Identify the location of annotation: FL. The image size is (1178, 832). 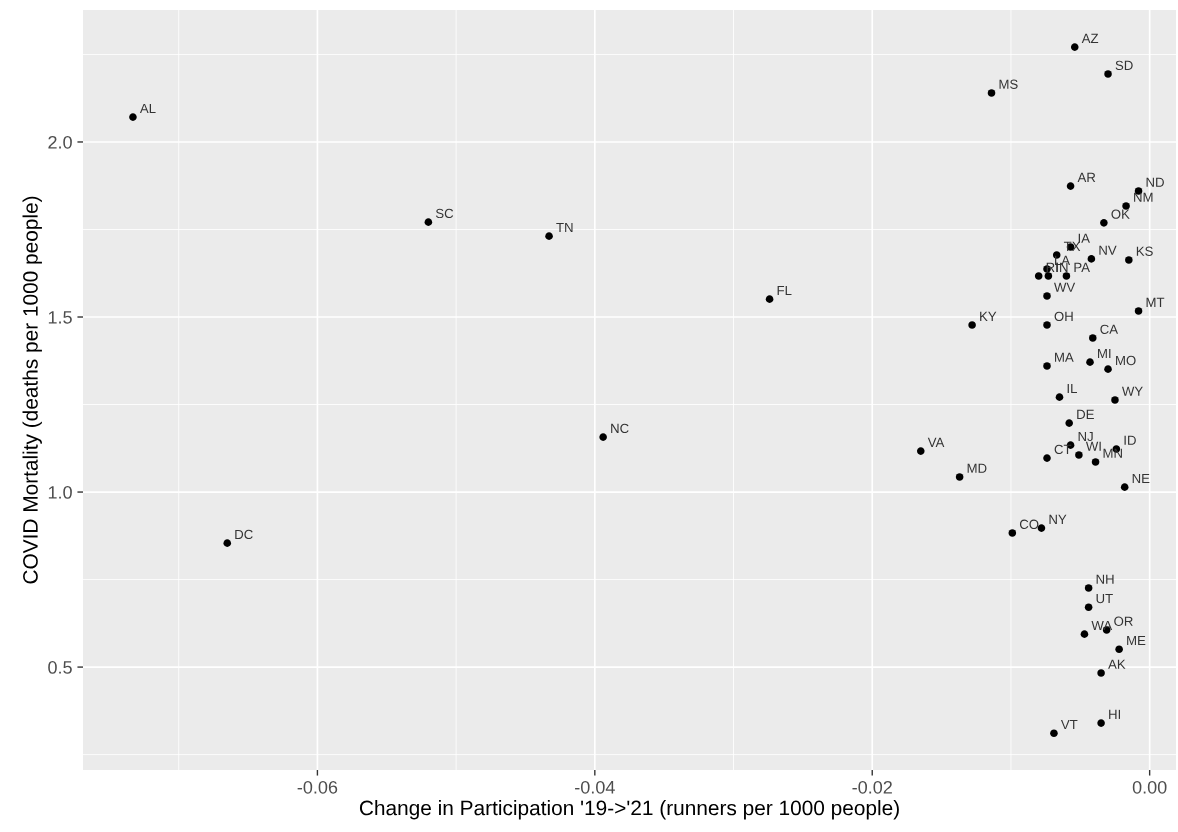
(784, 290).